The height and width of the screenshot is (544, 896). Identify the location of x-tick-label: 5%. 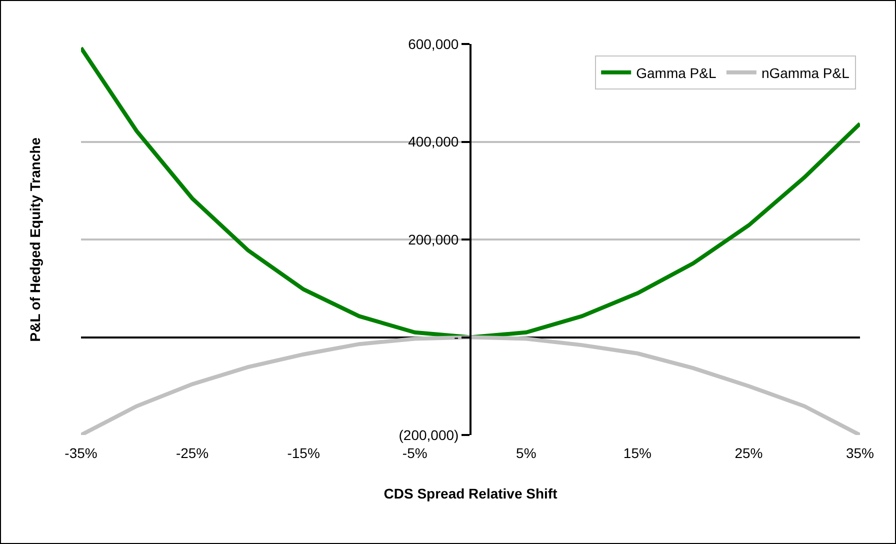
(526, 453).